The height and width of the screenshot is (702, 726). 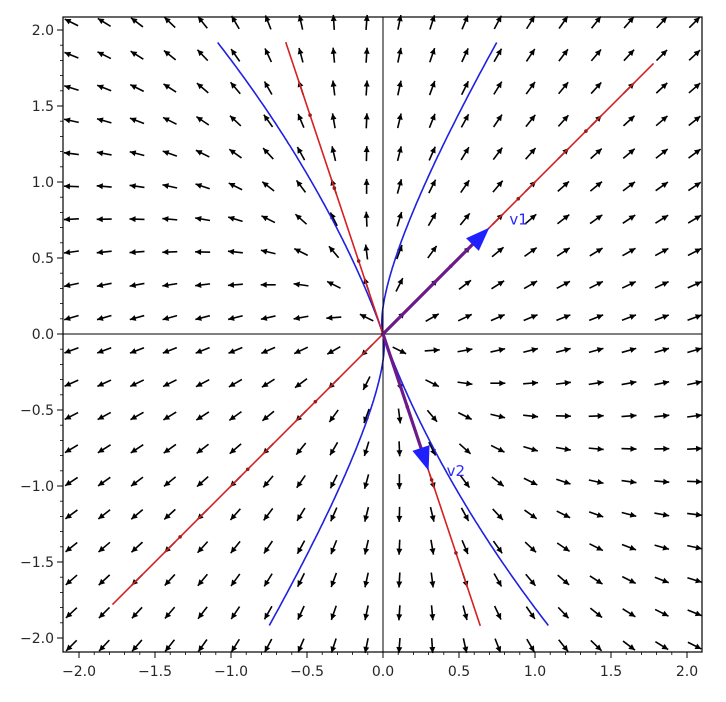 What do you see at coordinates (611, 672) in the screenshot?
I see `x-tick-label: 1.5` at bounding box center [611, 672].